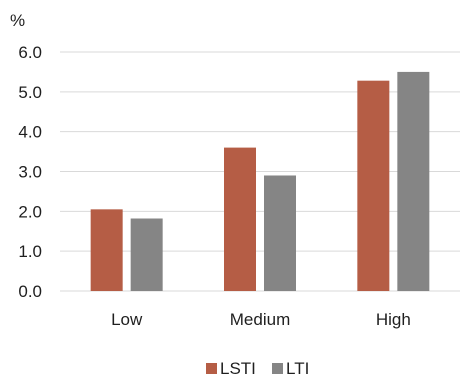 The image size is (467, 381). I want to click on legend-label-lti: LTI, so click(297, 368).